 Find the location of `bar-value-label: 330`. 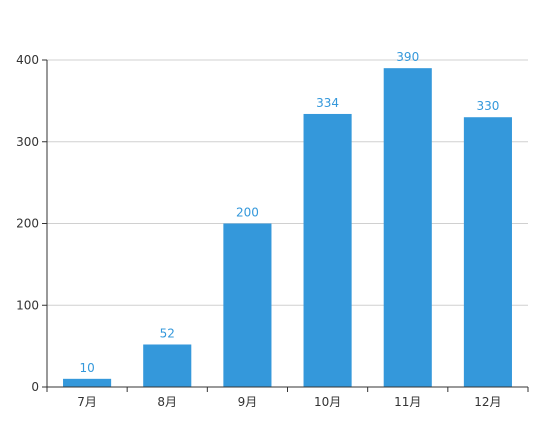

bar-value-label: 330 is located at coordinates (487, 106).